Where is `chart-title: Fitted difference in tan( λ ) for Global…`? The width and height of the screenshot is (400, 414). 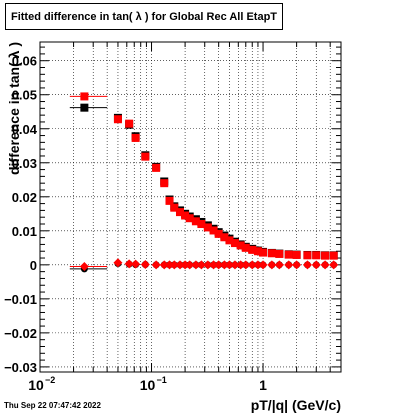
chart-title: Fitted difference in tan( λ ) for Global… is located at coordinates (144, 17).